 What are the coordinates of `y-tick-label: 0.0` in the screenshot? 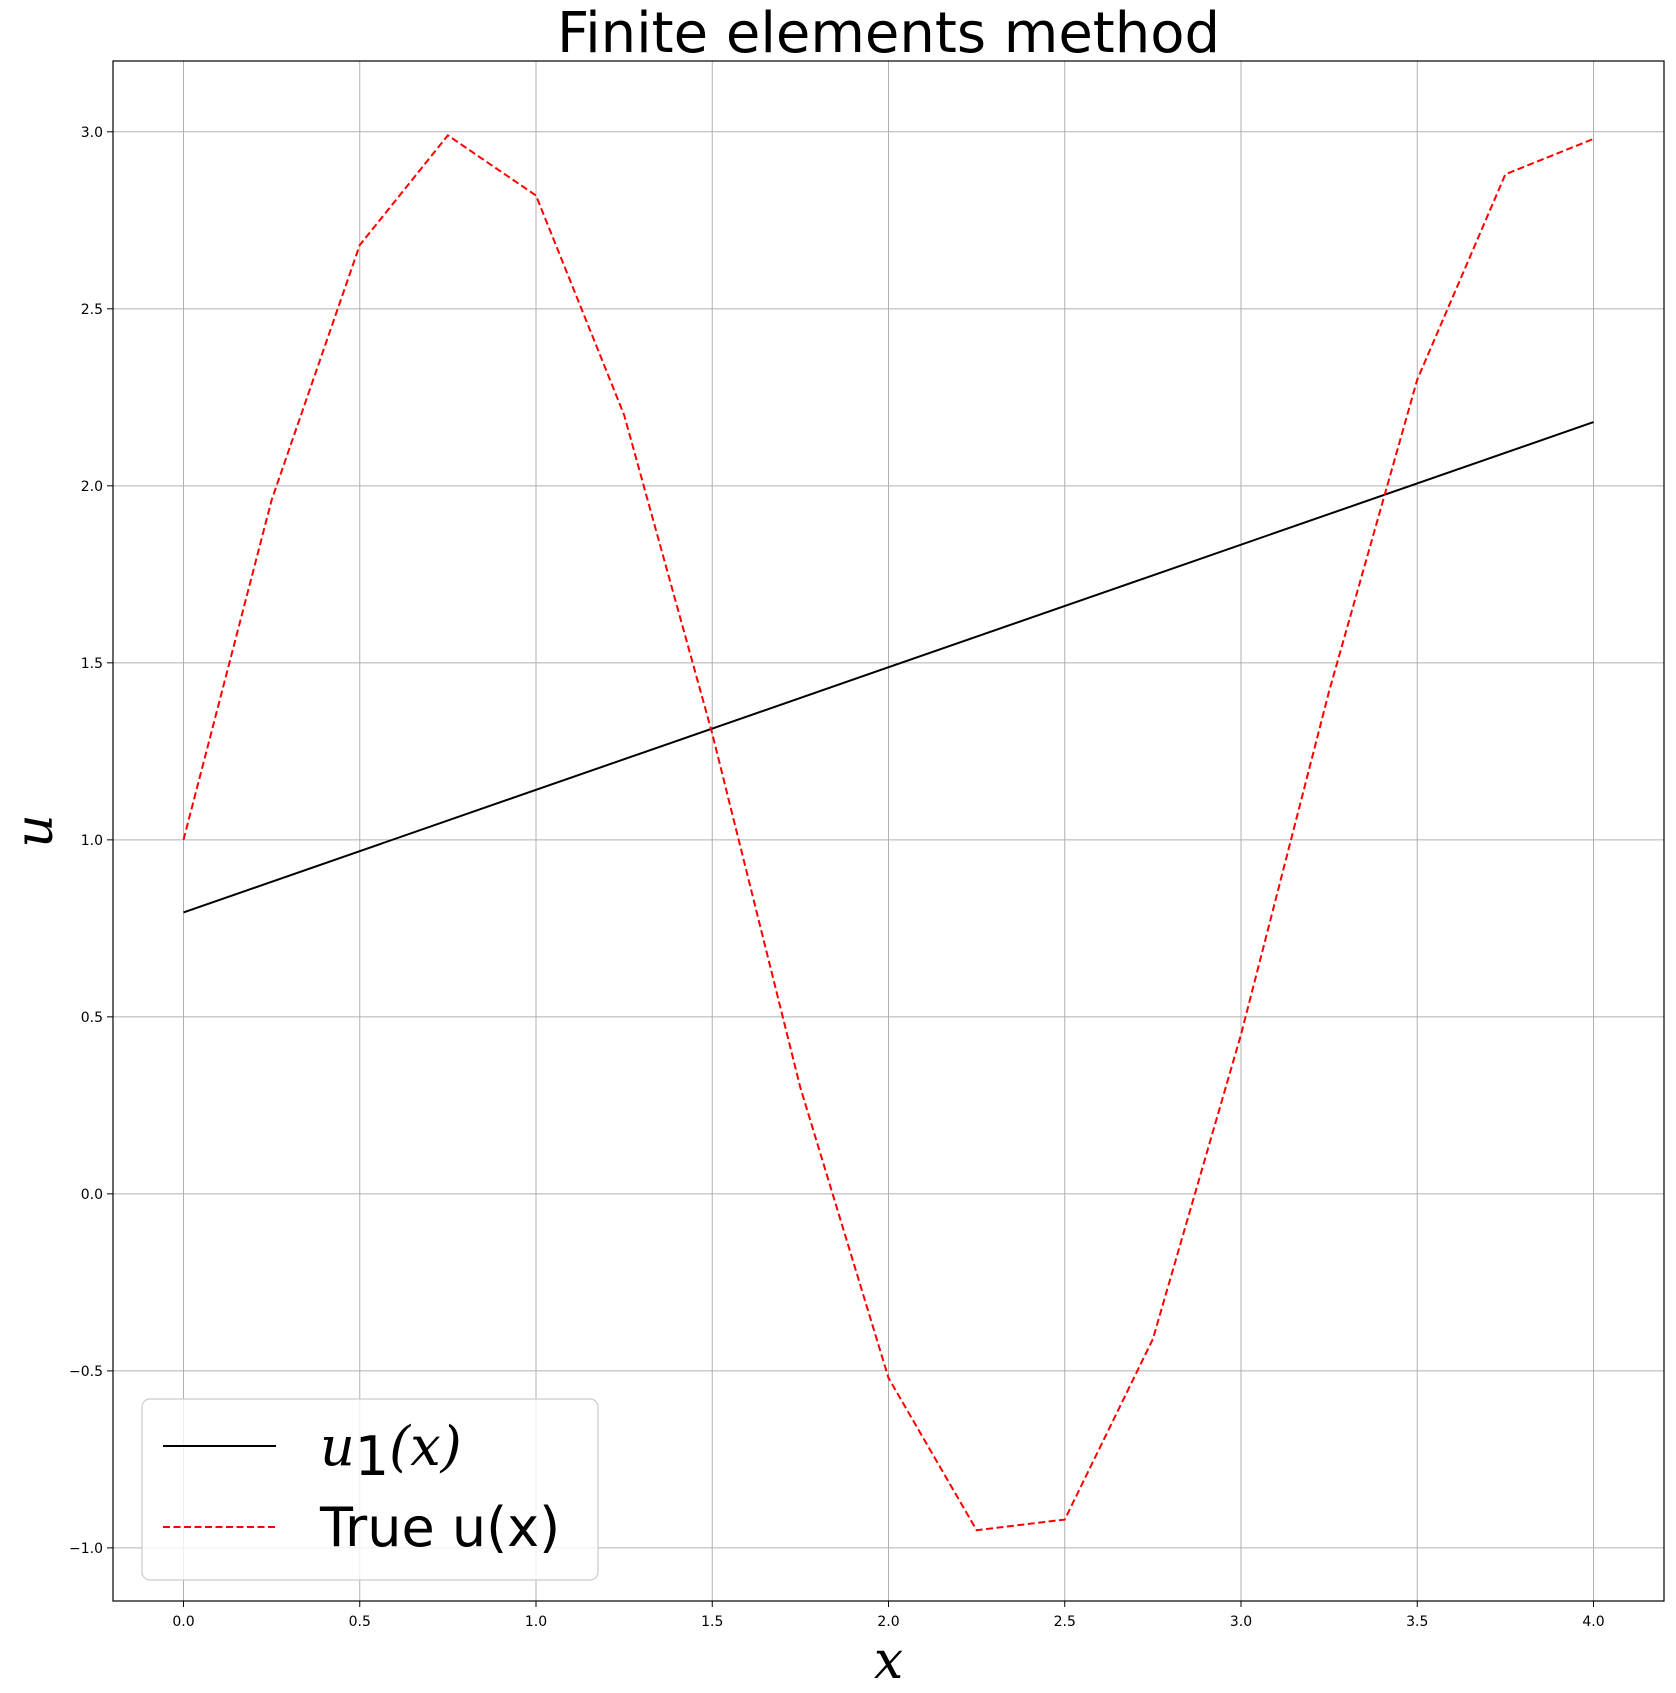 It's located at (92, 1195).